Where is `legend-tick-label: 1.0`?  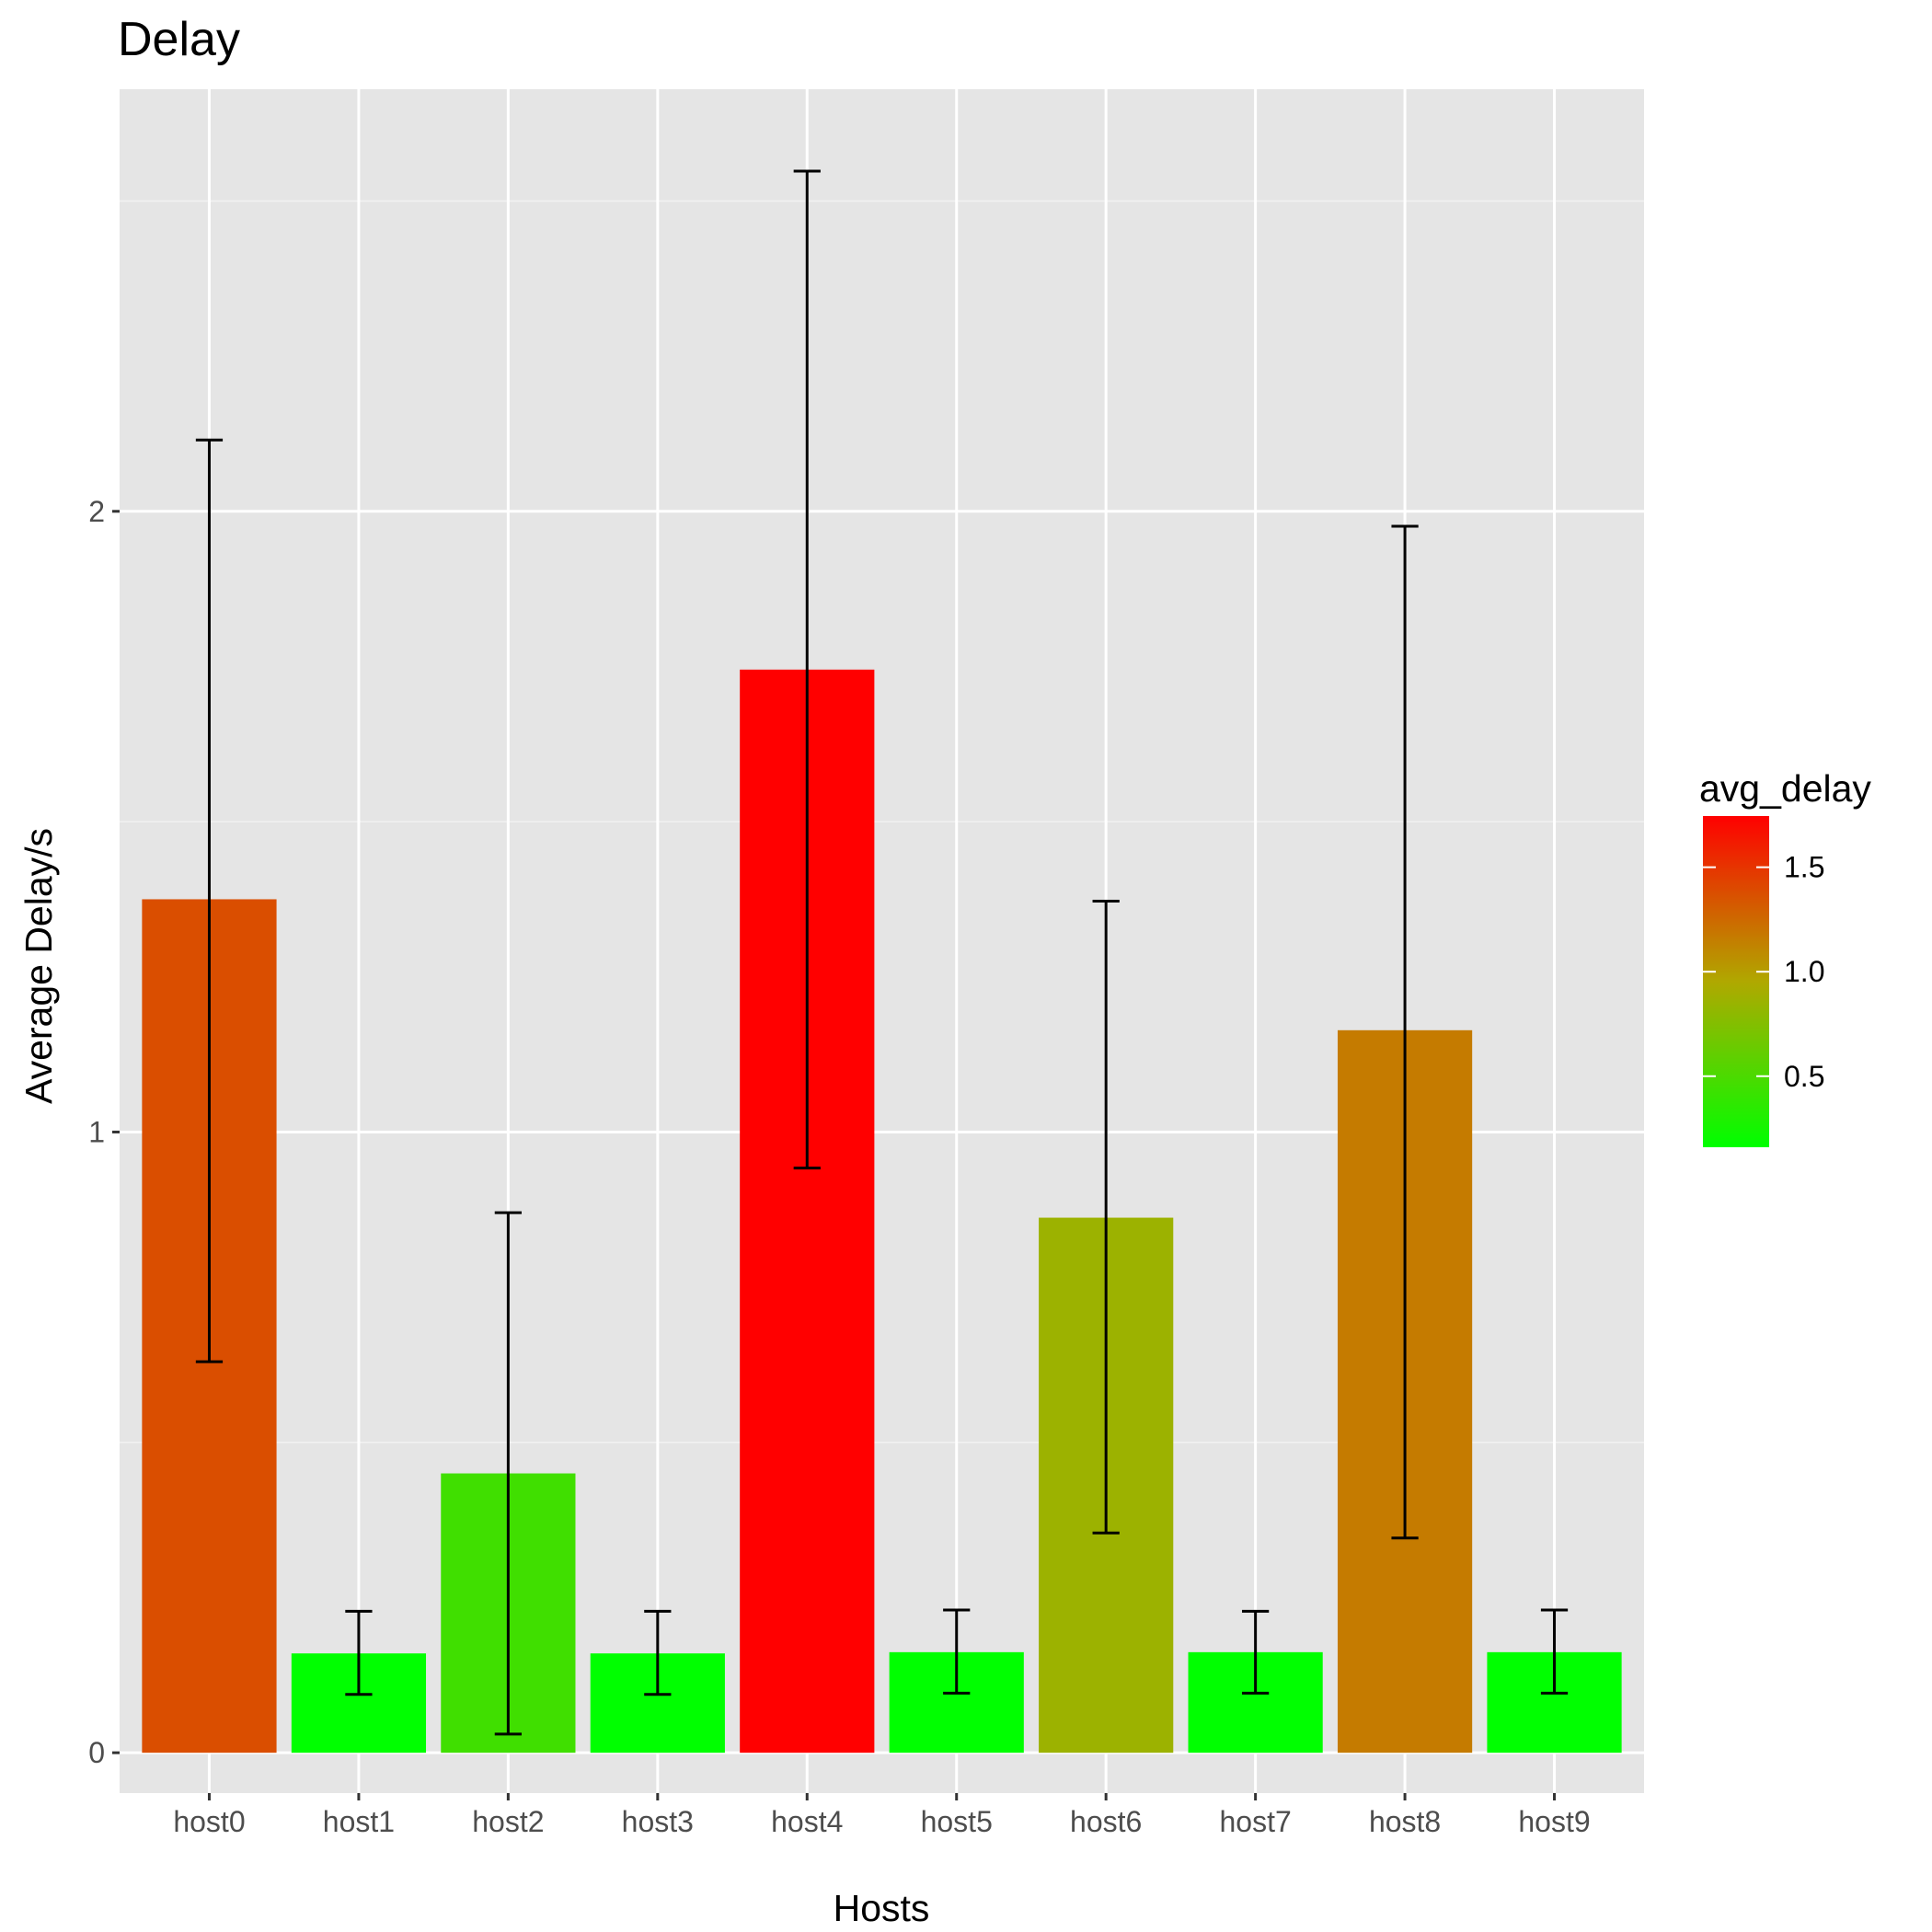 legend-tick-label: 1.0 is located at coordinates (1804, 972).